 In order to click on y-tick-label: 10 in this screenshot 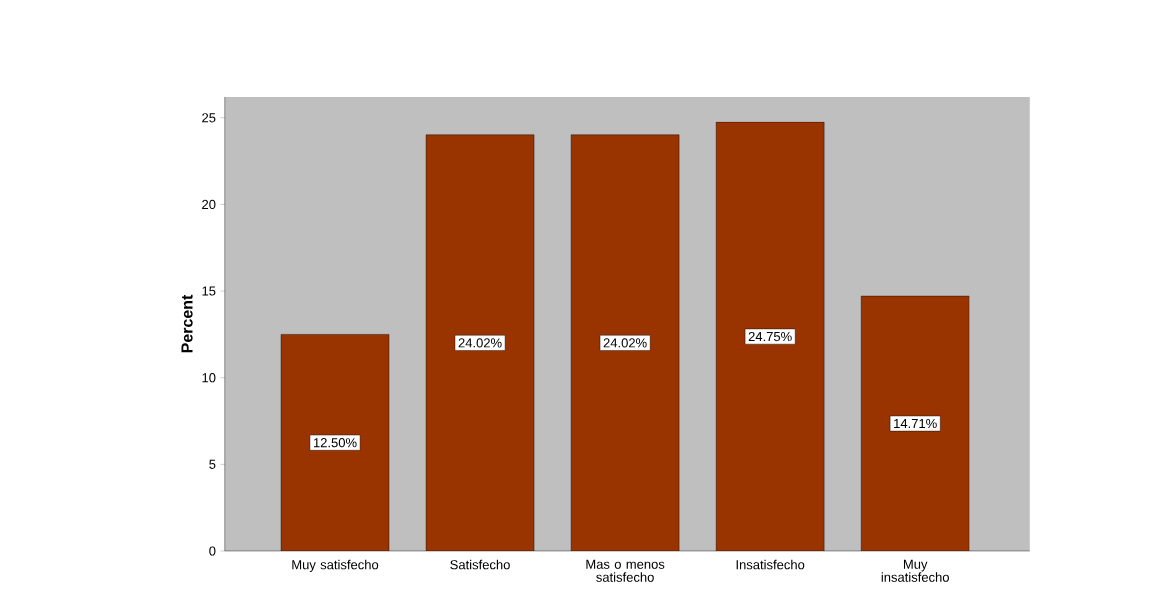, I will do `click(209, 378)`.